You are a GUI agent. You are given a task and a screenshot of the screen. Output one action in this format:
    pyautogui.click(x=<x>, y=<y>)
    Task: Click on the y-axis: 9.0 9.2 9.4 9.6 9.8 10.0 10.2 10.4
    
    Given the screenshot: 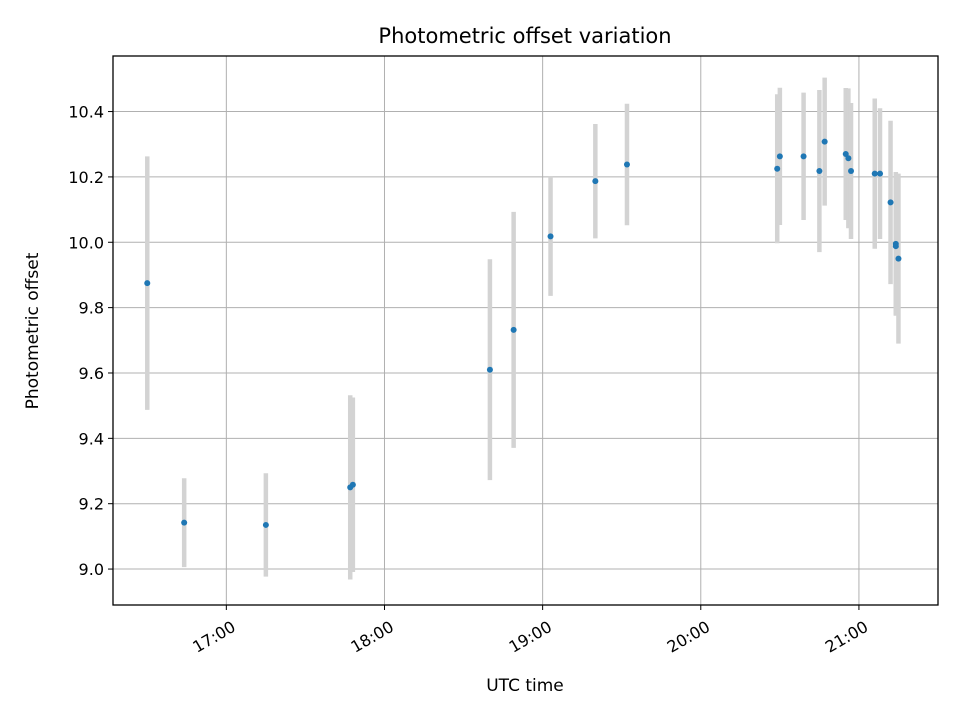 What is the action you would take?
    pyautogui.click(x=90, y=341)
    